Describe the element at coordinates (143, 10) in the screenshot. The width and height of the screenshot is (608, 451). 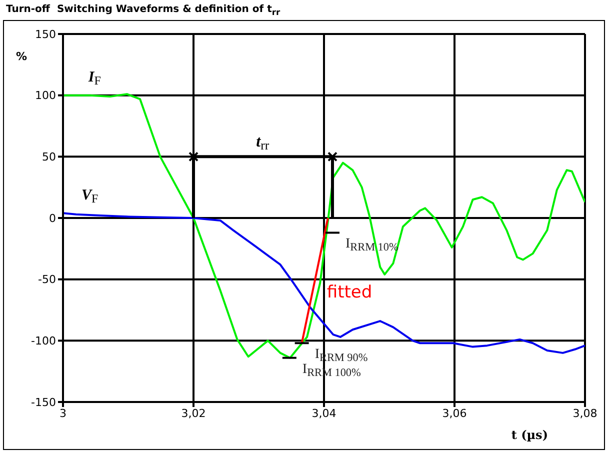
I see `chart-title: Turn-off Switching Waveforms & definition of t$_{rr}$` at that location.